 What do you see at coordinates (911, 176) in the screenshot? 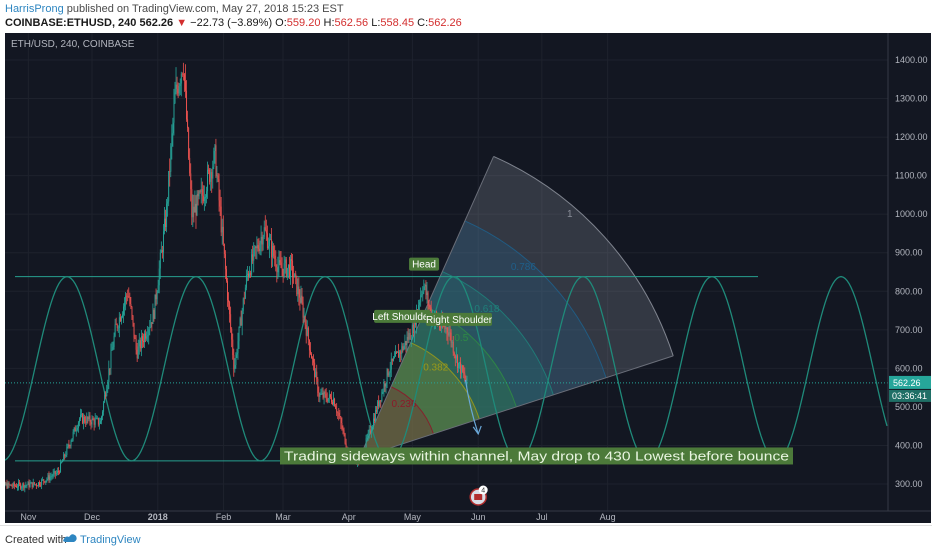
I see `y-tick-label: 1100.00` at bounding box center [911, 176].